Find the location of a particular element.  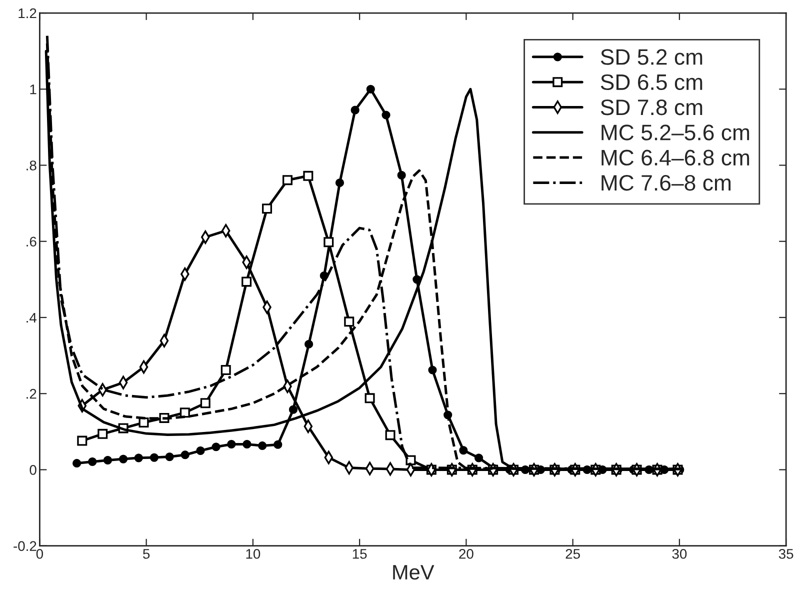

x-tick-label: 0 is located at coordinates (40, 553).